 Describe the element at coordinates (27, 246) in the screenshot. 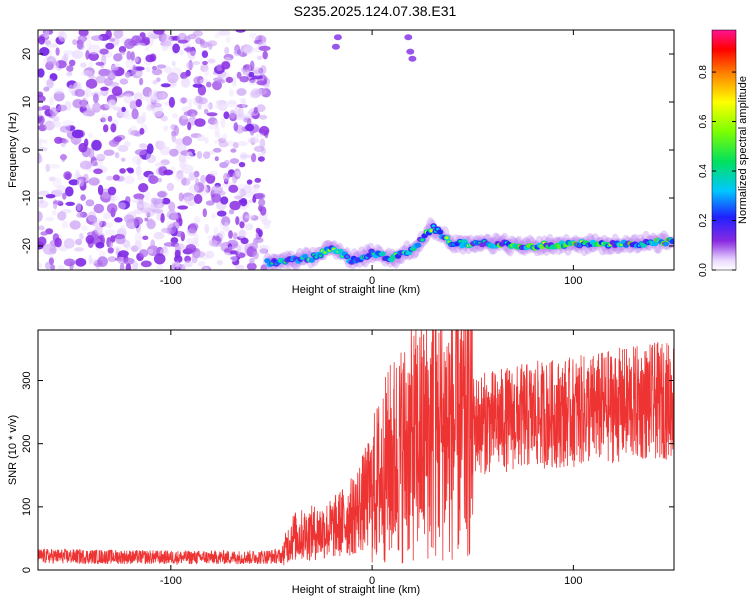

I see `y-tick-label: -20` at that location.